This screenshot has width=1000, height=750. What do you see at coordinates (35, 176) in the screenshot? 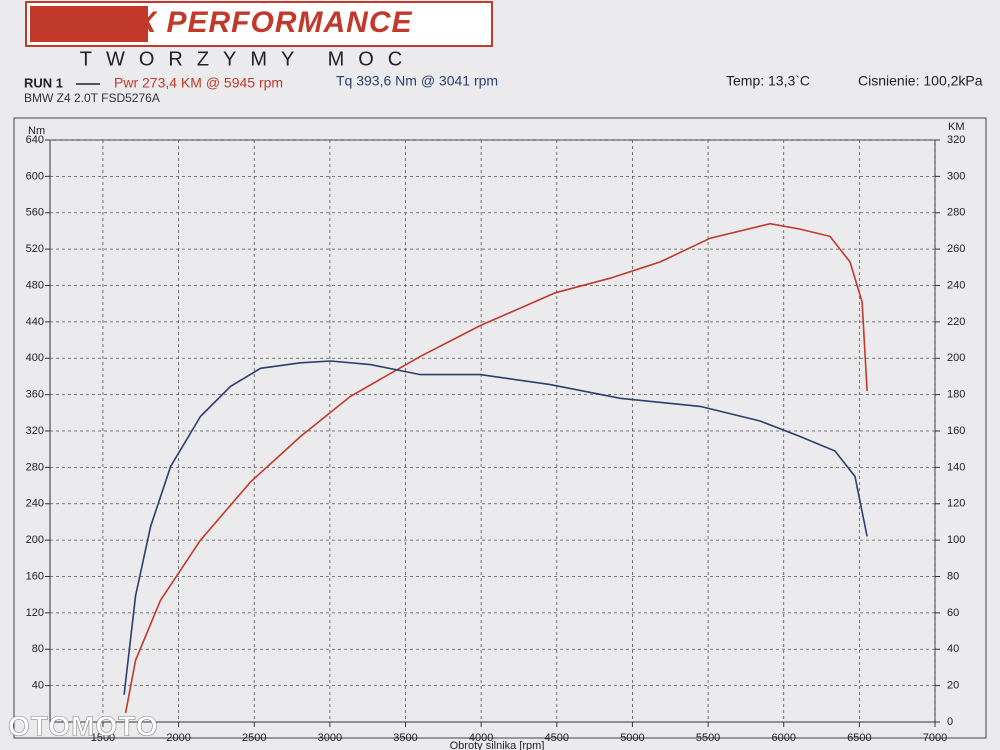
I see `y-tick-label: 600` at bounding box center [35, 176].